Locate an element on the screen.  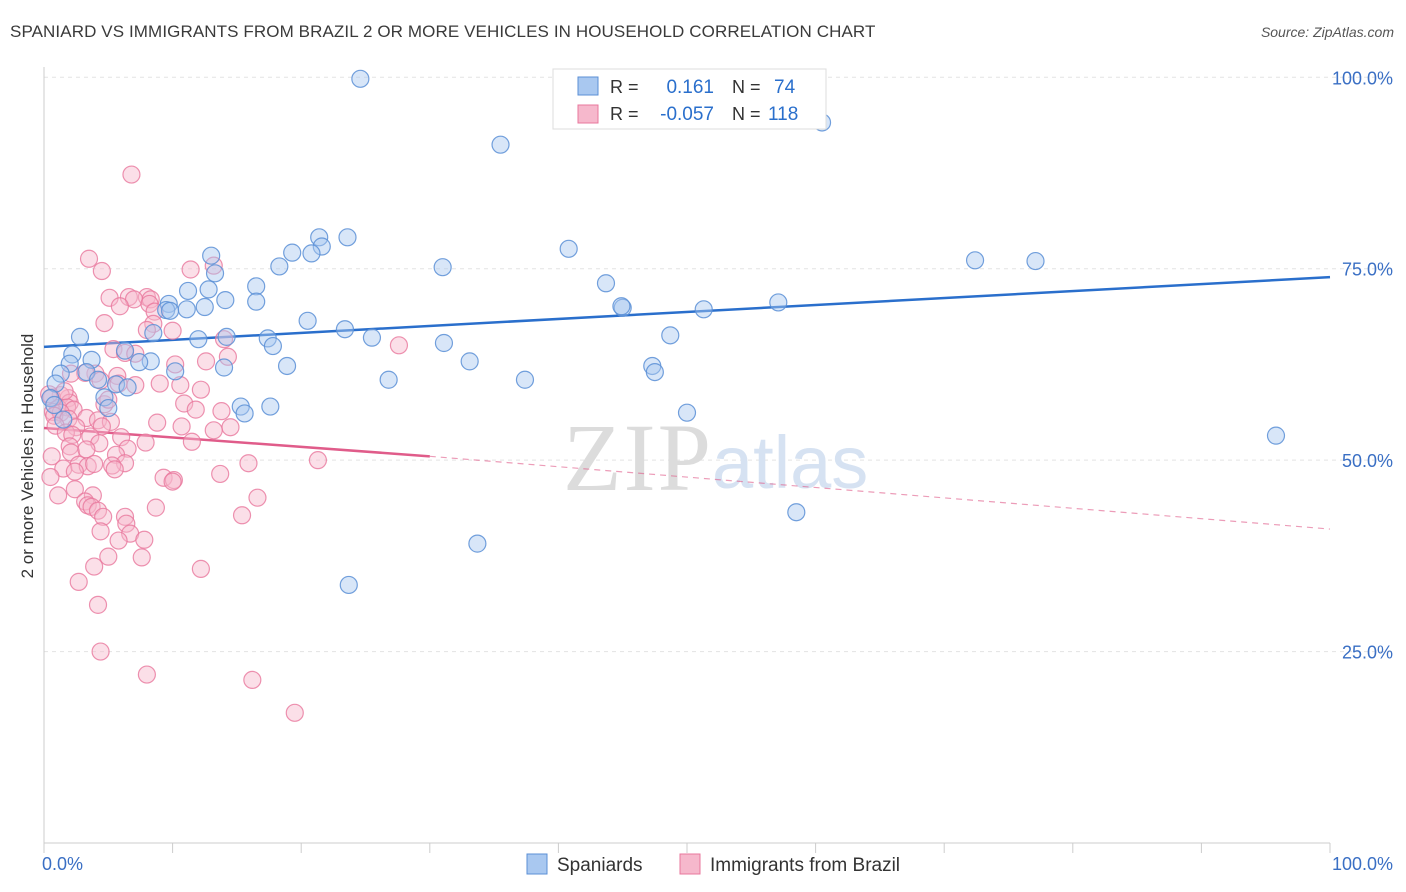
stats-n-label-spaniards: N = is located at coordinates (746, 87).